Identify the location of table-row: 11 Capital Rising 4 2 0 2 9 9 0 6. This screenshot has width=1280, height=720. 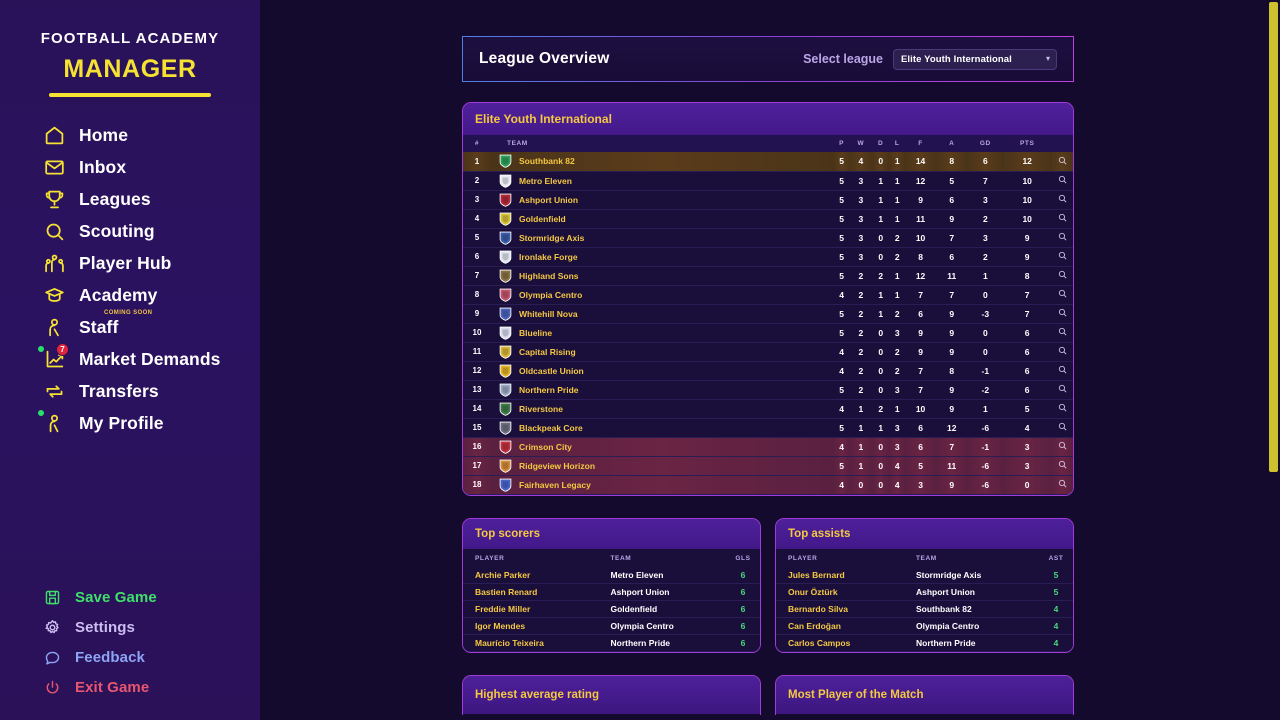
(768, 352).